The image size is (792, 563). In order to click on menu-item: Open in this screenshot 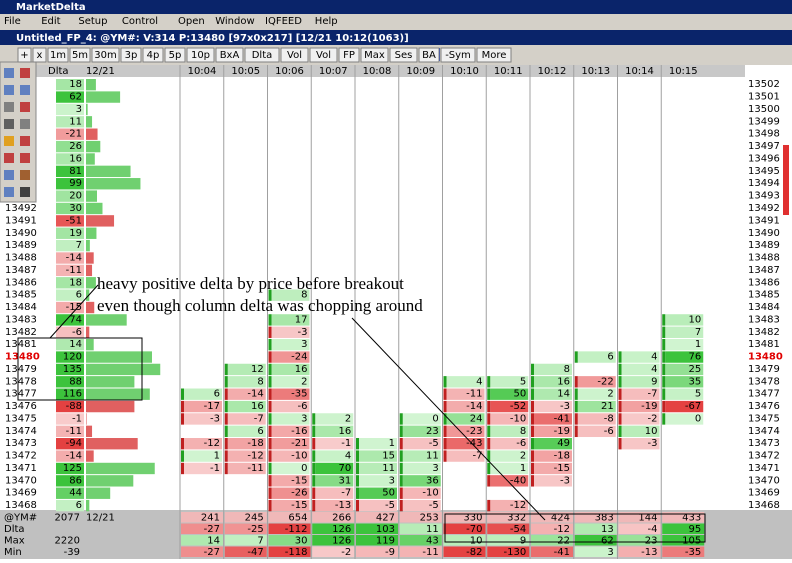, I will do `click(191, 21)`.